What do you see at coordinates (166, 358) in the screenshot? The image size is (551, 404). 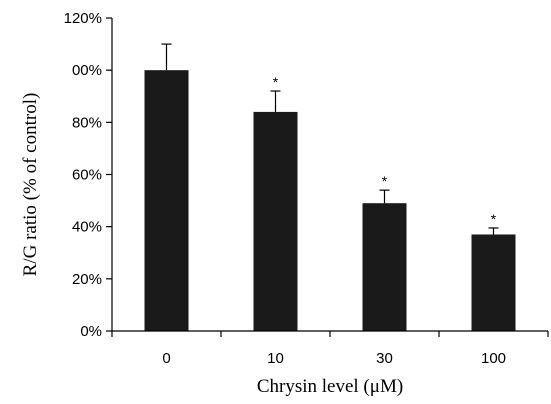 I see `x-tick-label-0: 0` at bounding box center [166, 358].